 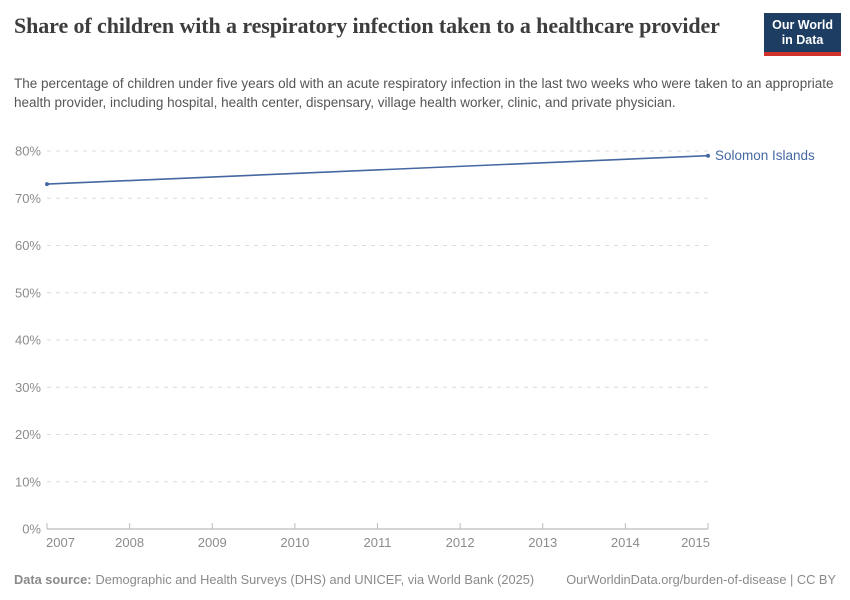 I want to click on x-tick-label: 2014, so click(x=625, y=542).